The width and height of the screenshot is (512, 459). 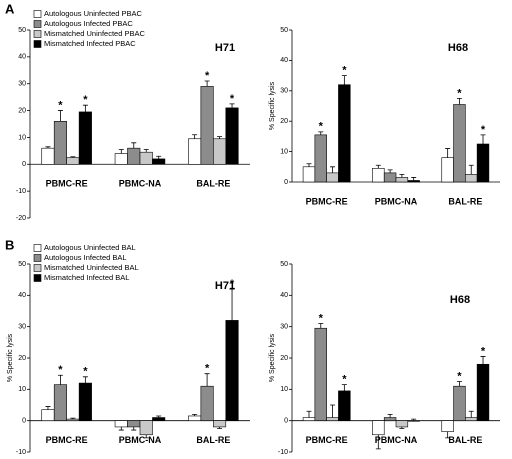 I want to click on chart-title: H71, so click(x=225, y=48).